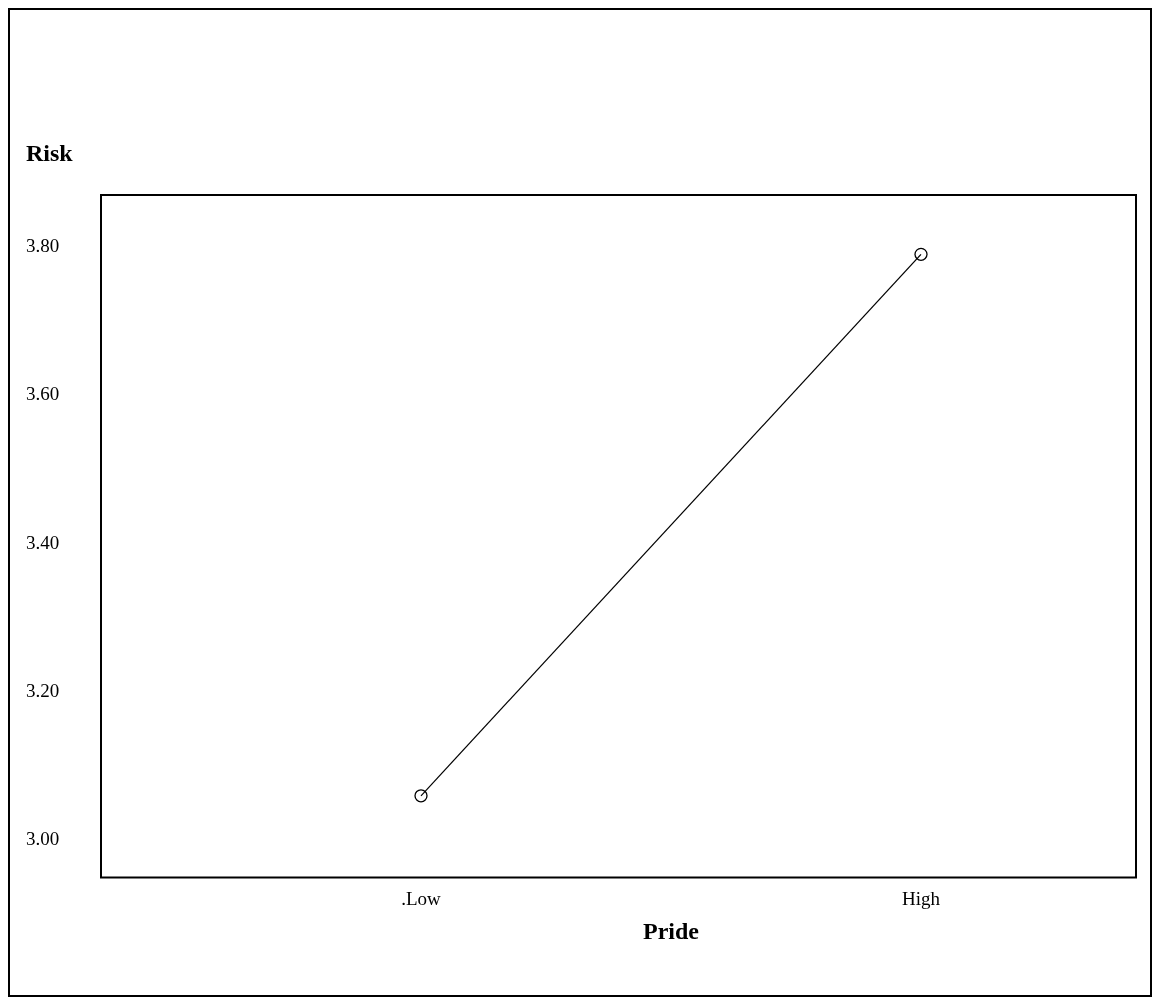 This screenshot has height=1007, width=1160. Describe the element at coordinates (671, 930) in the screenshot. I see `x-axis-title: Pride` at that location.